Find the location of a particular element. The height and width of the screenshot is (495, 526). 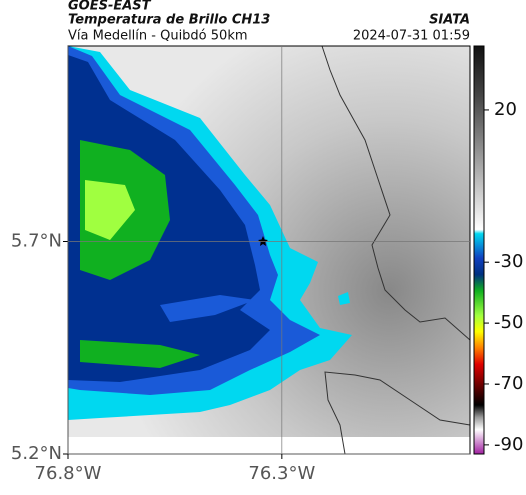

city-marker is located at coordinates (263, 241).